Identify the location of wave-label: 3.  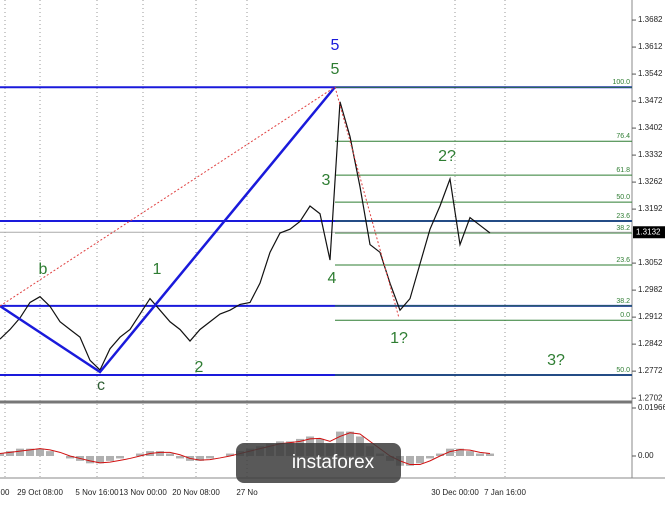
(326, 180).